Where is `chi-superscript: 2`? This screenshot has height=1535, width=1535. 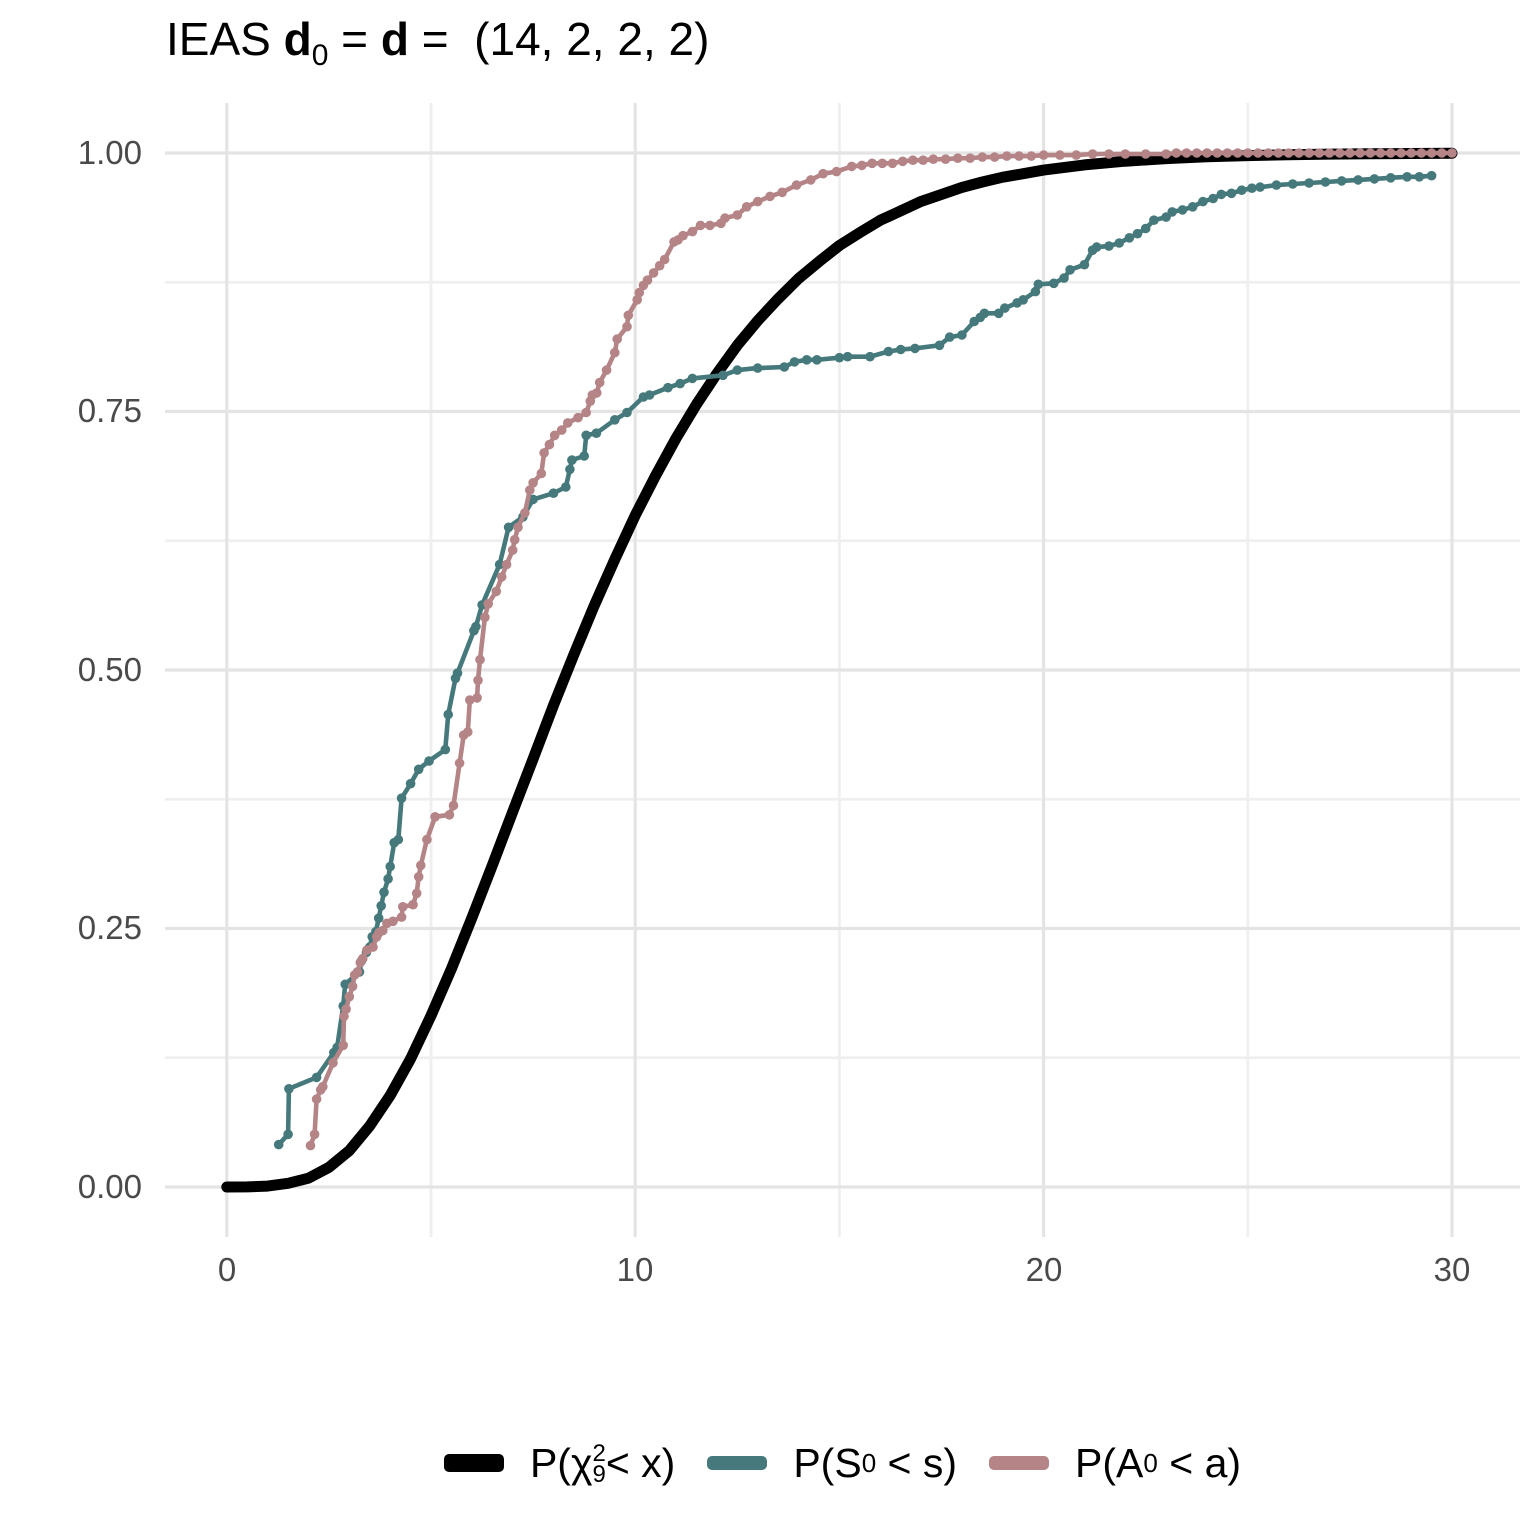
chi-superscript: 2 is located at coordinates (599, 1453).